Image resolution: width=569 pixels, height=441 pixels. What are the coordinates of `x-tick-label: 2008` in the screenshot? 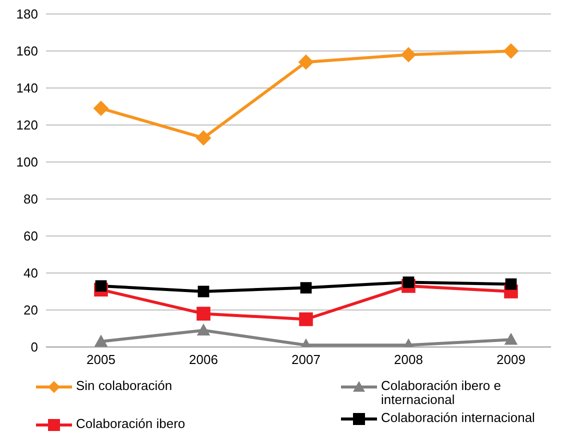 It's located at (408, 360).